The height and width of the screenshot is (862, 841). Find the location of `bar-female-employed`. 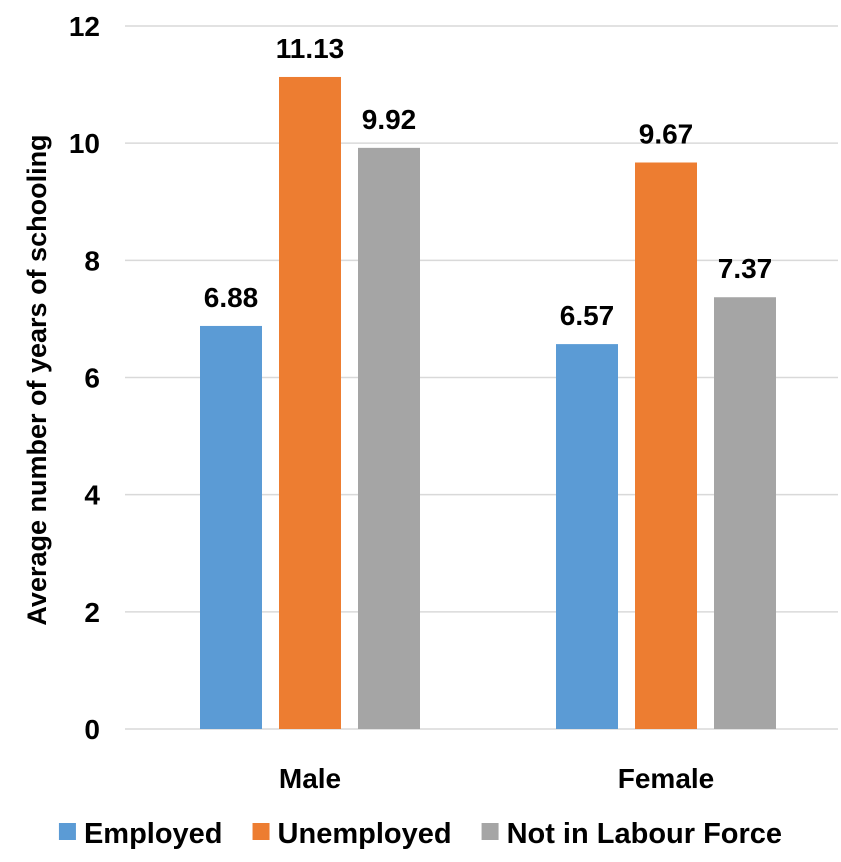

bar-female-employed is located at coordinates (587, 536).